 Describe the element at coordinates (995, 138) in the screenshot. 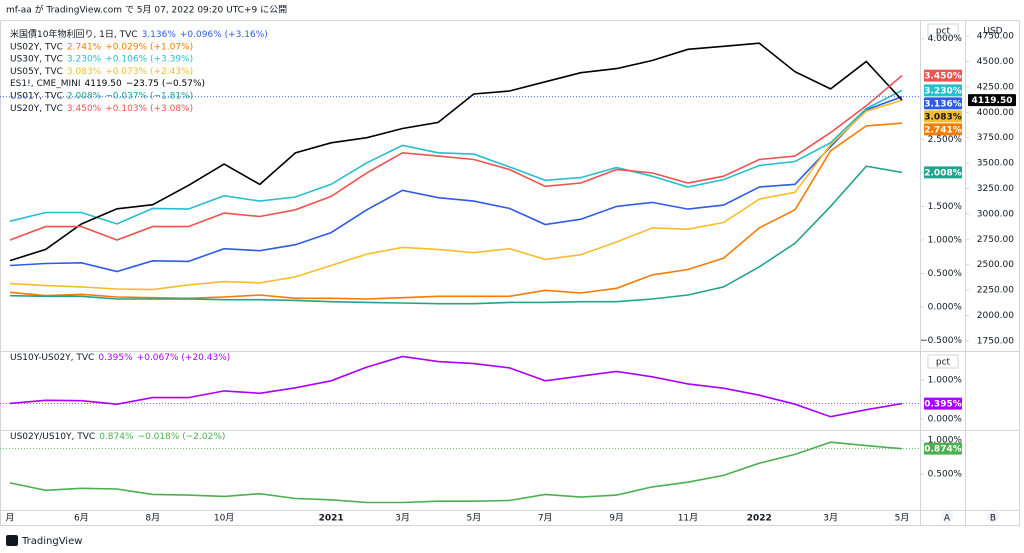

I see `y2-tick-label: 3750.00` at that location.